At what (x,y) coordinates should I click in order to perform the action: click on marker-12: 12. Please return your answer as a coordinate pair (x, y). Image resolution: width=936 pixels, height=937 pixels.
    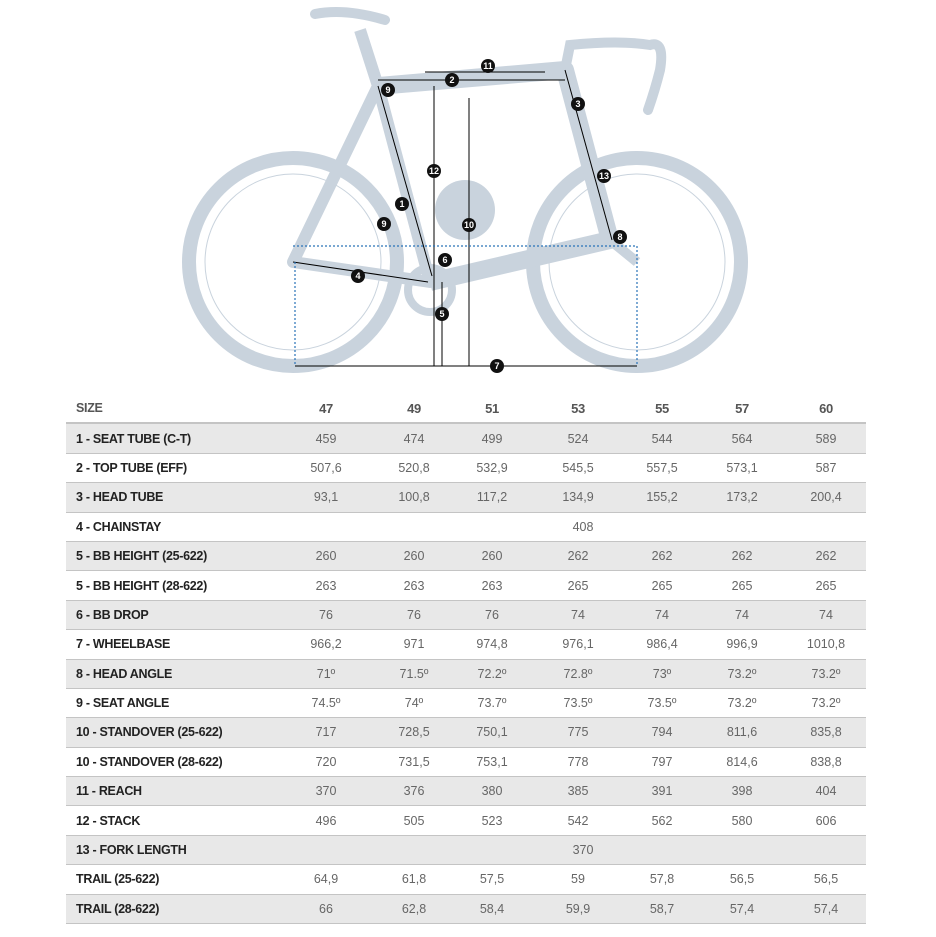
    Looking at the image, I should click on (434, 171).